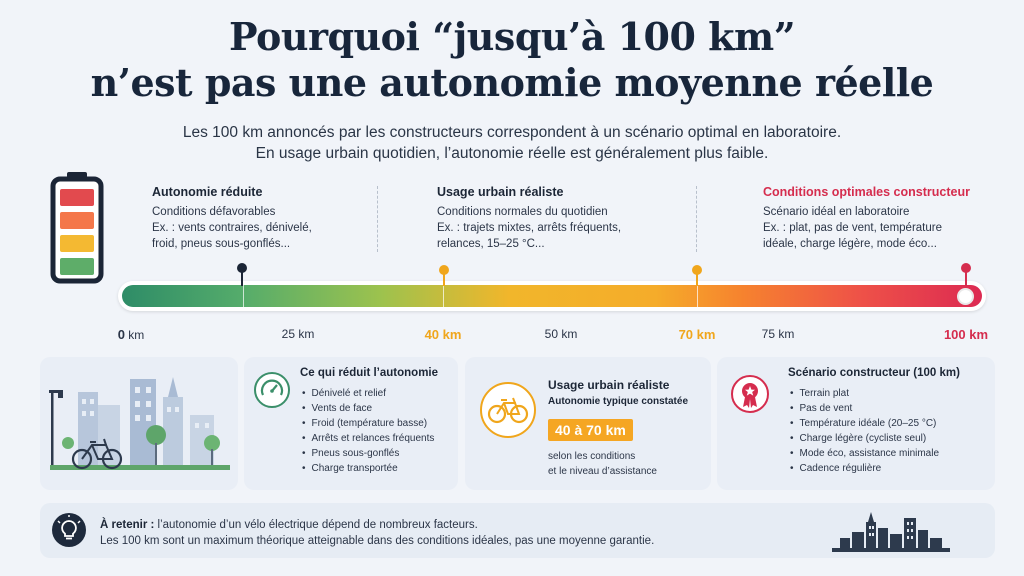 The width and height of the screenshot is (1024, 576). I want to click on tick-100: 100 km, so click(966, 334).